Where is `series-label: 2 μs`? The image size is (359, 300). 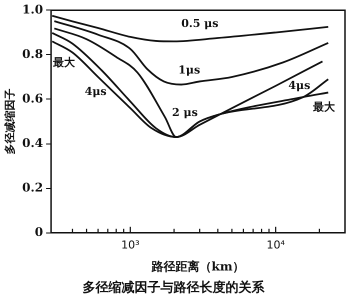
series-label: 2 μs is located at coordinates (185, 112).